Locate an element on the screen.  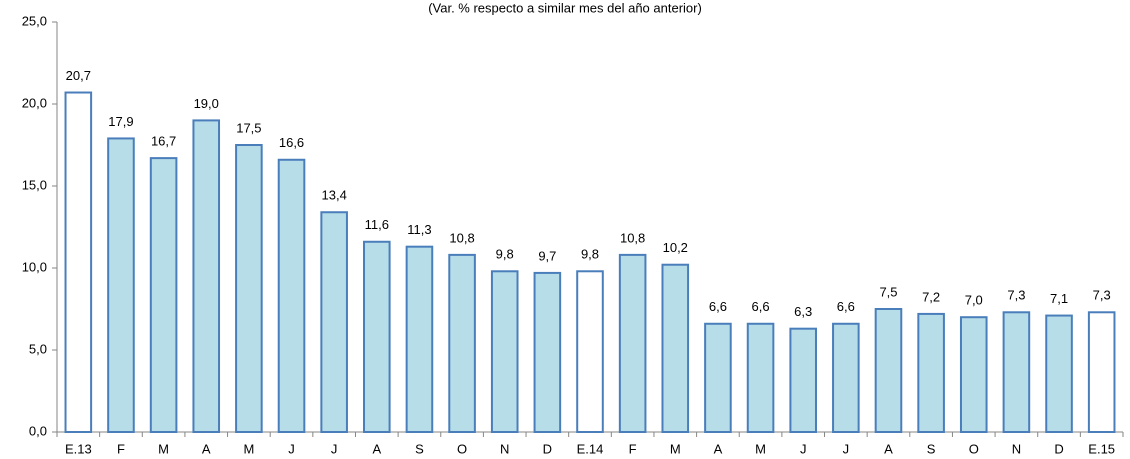
data-label: 7,0 is located at coordinates (974, 300).